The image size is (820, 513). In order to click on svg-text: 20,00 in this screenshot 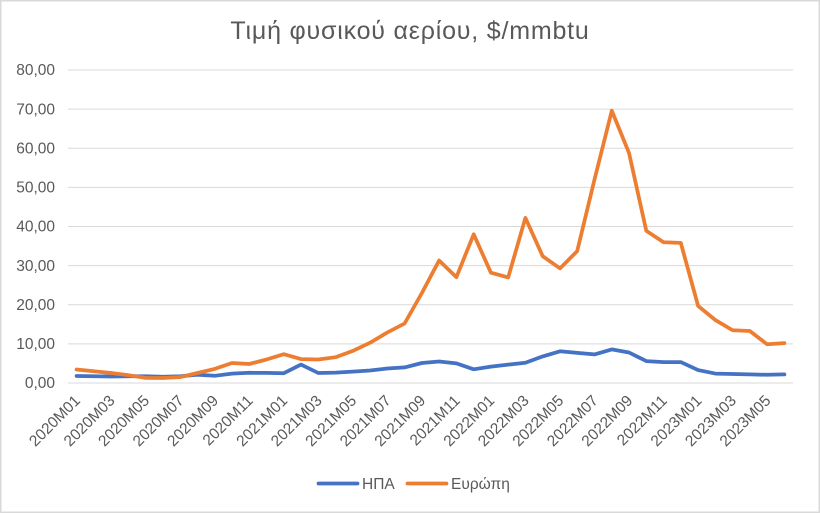, I will do `click(35, 305)`.